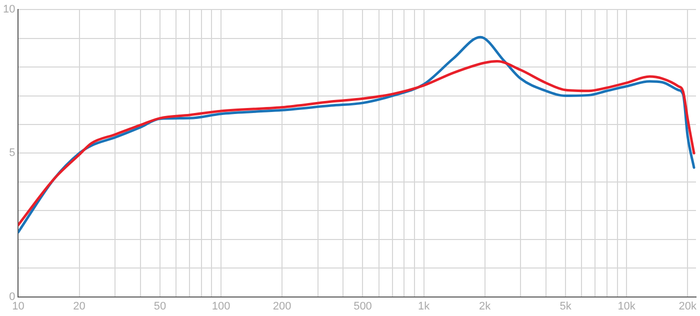 This screenshot has height=316, width=700. What do you see at coordinates (687, 306) in the screenshot?
I see `x-tick-label: 20k` at bounding box center [687, 306].